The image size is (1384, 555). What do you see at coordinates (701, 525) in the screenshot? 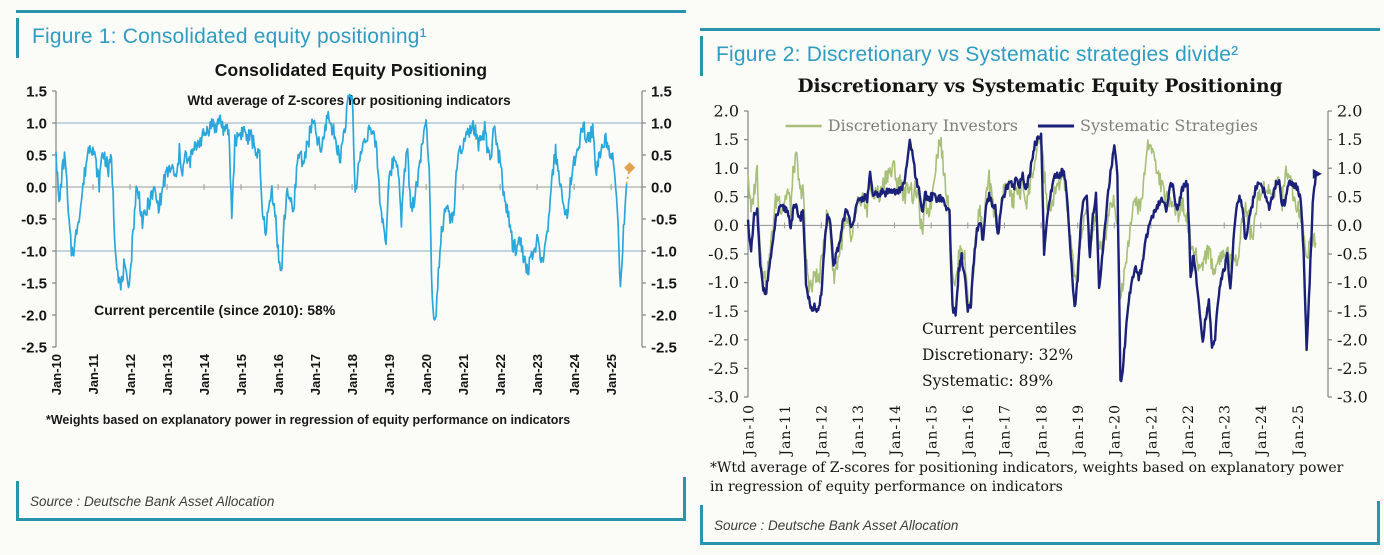
I see `figure2-bottom-left-stub` at bounding box center [701, 525].